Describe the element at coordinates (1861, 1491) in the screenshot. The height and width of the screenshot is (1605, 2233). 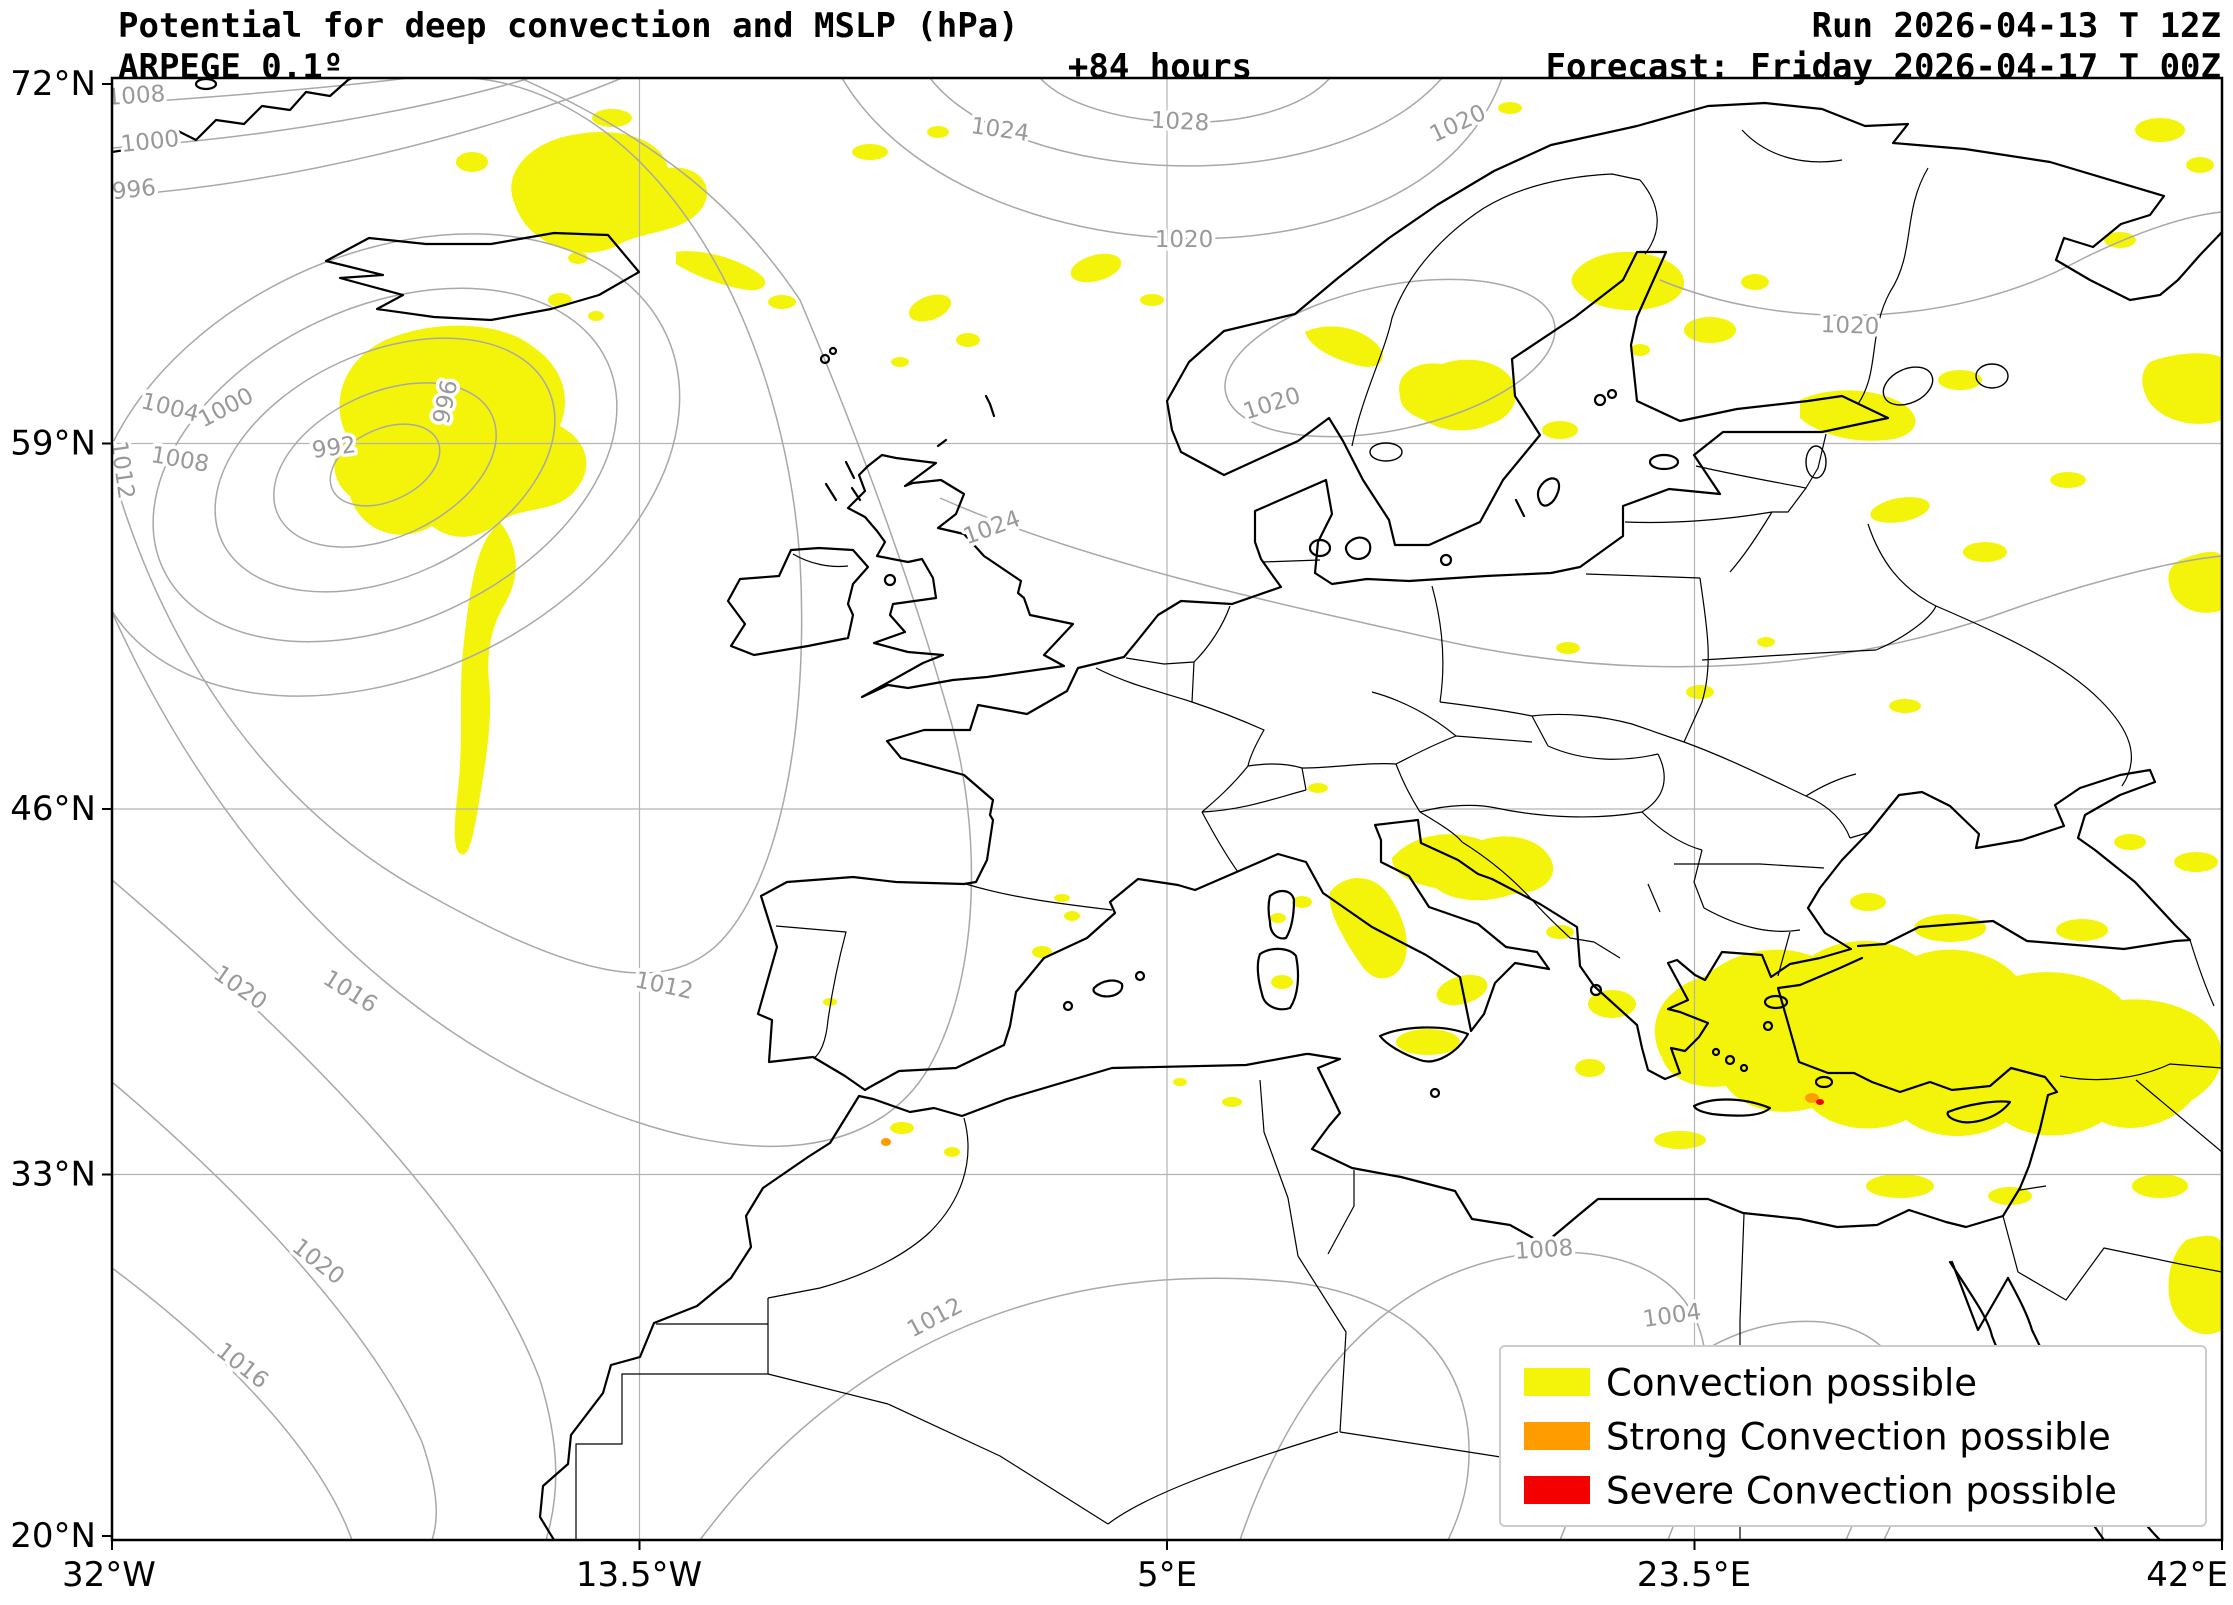
I see `legend-label-severe: Severe Convection possible` at that location.